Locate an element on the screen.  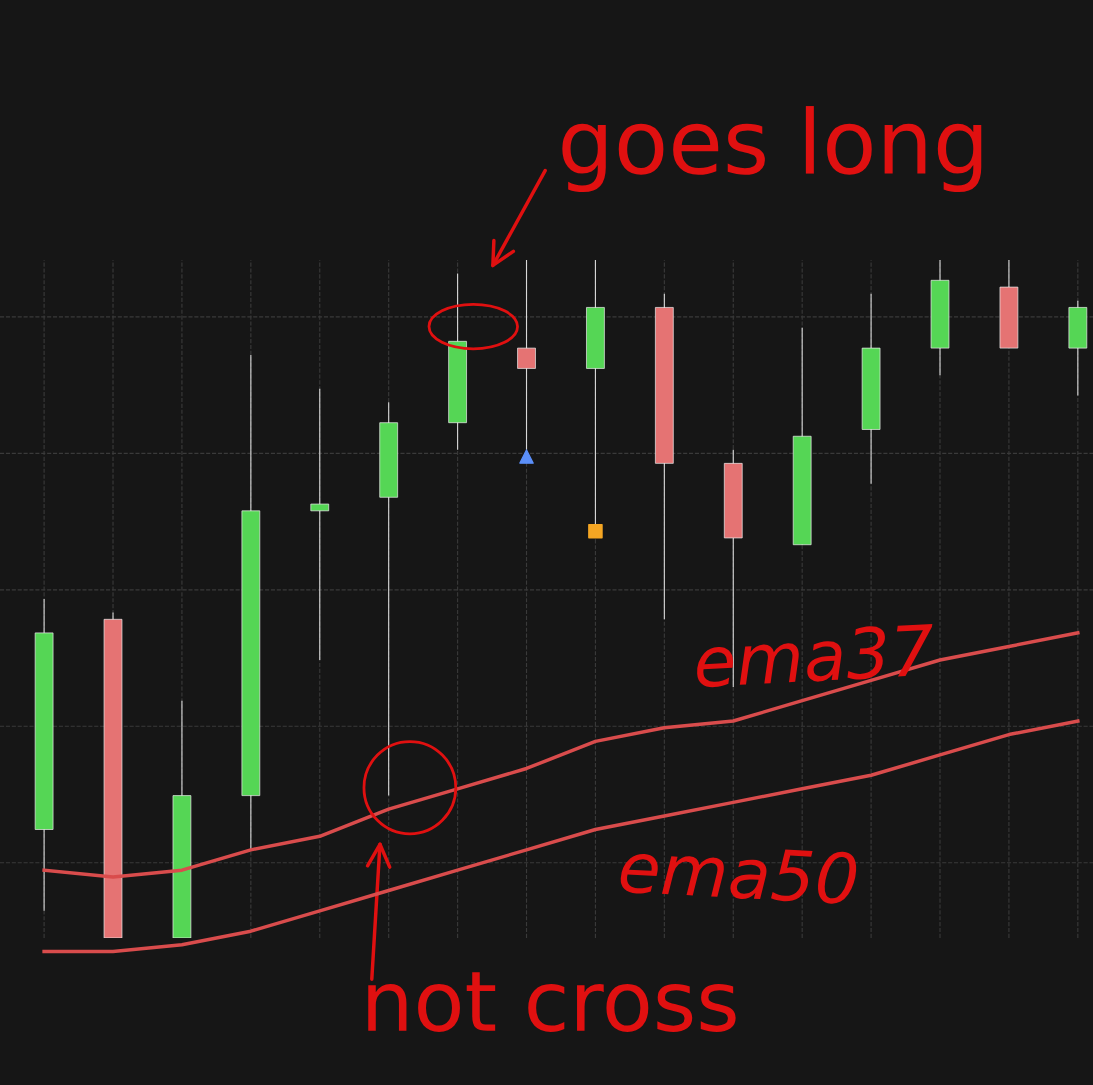
text: goes long is located at coordinates (772, 149).